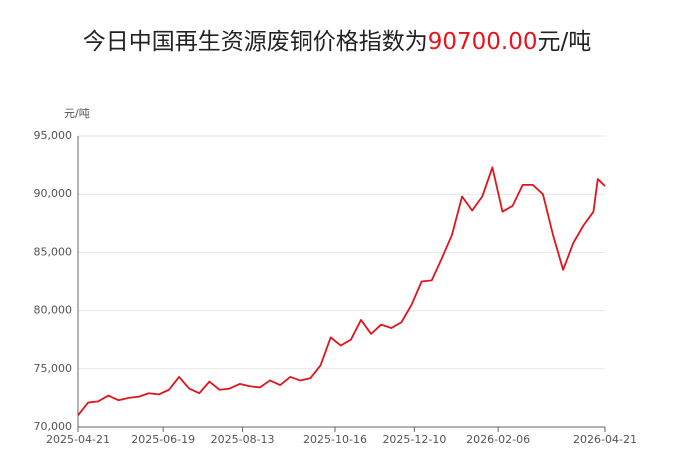 The image size is (674, 470). What do you see at coordinates (414, 439) in the screenshot?
I see `x-tick-label: 2025-12-10` at bounding box center [414, 439].